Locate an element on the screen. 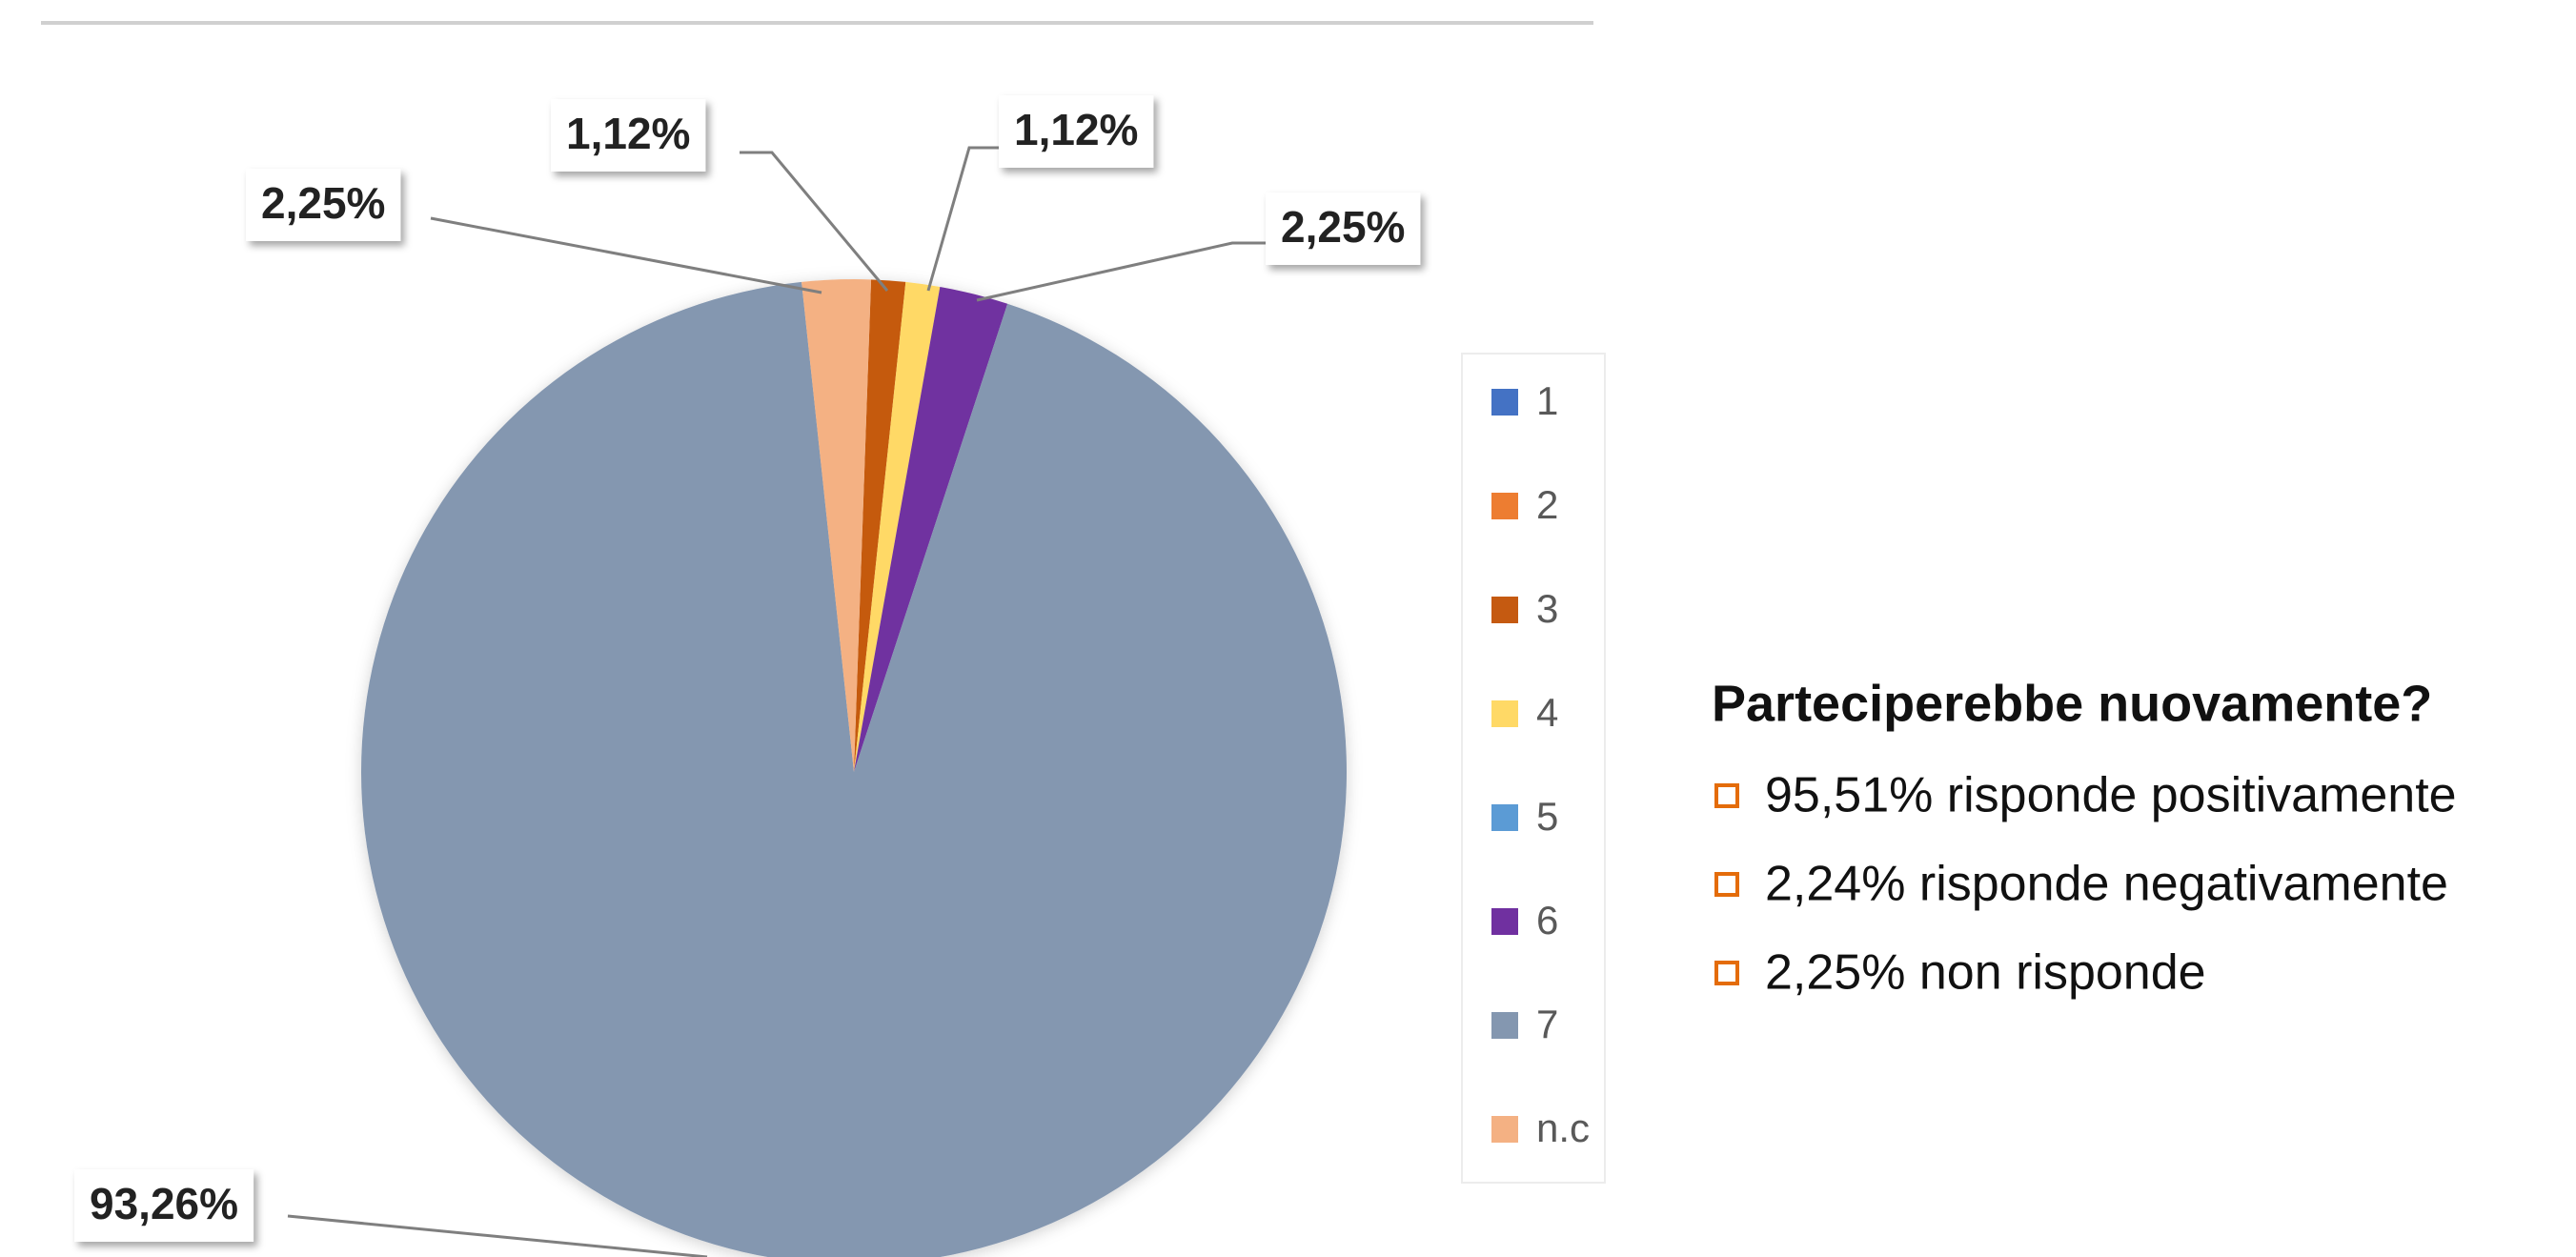  legend-box is located at coordinates (1533, 768).